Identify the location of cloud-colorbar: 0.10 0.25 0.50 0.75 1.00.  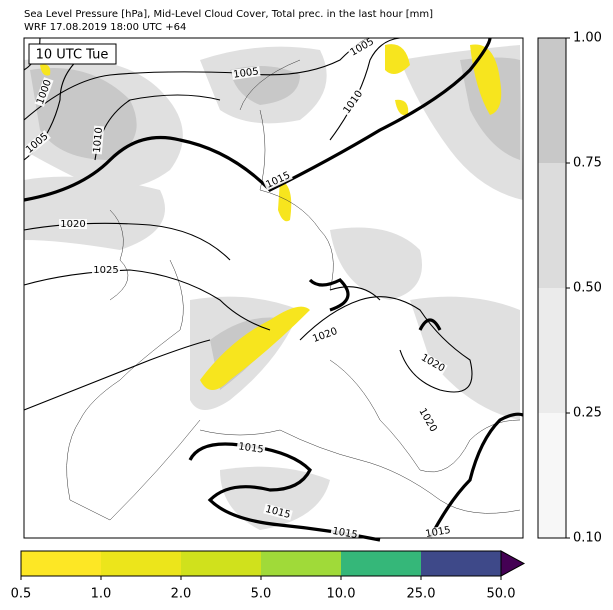
(569, 288).